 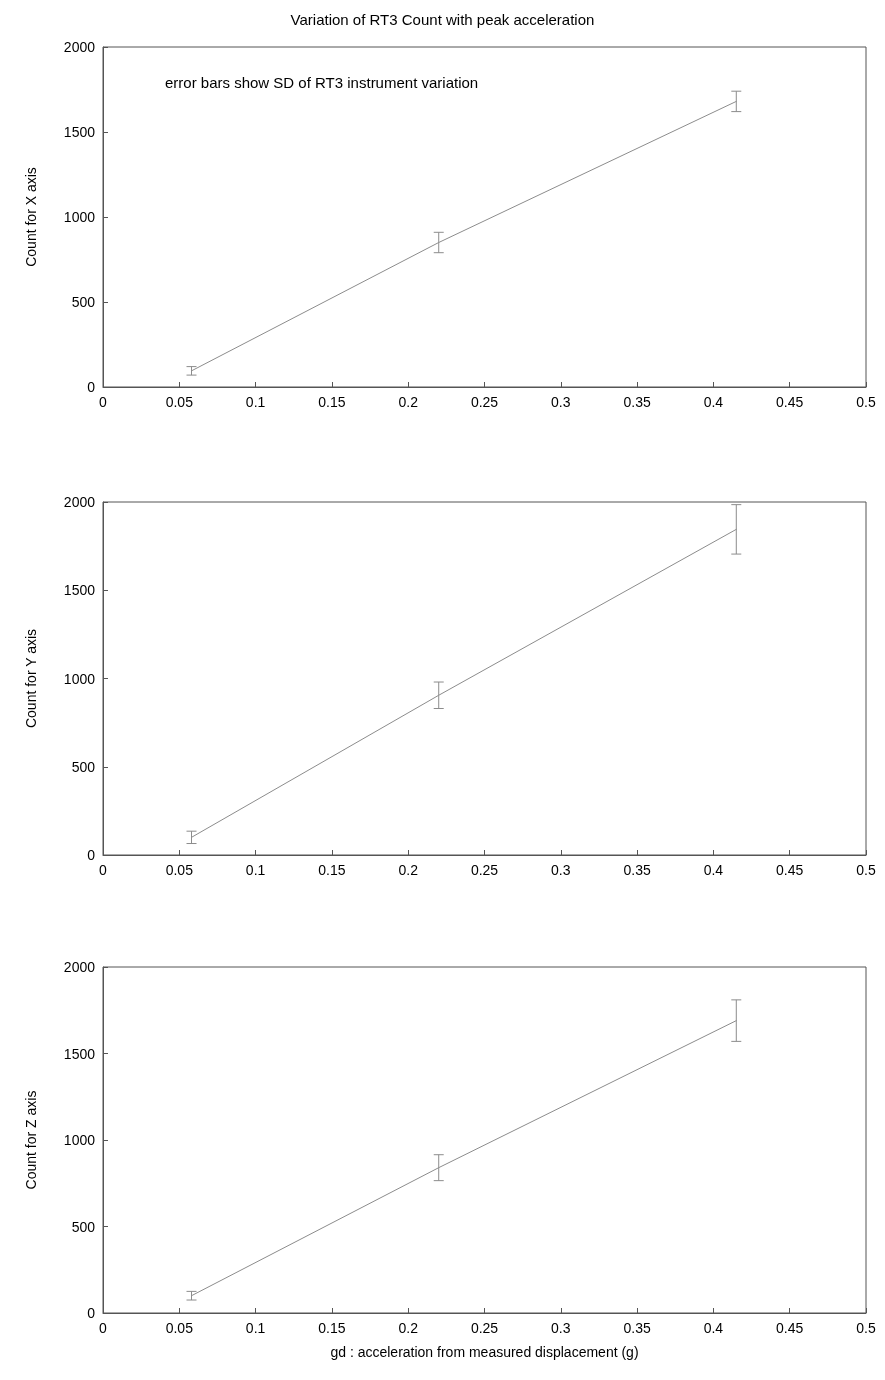 What do you see at coordinates (31, 217) in the screenshot?
I see `y-axis-title: Count for X axis` at bounding box center [31, 217].